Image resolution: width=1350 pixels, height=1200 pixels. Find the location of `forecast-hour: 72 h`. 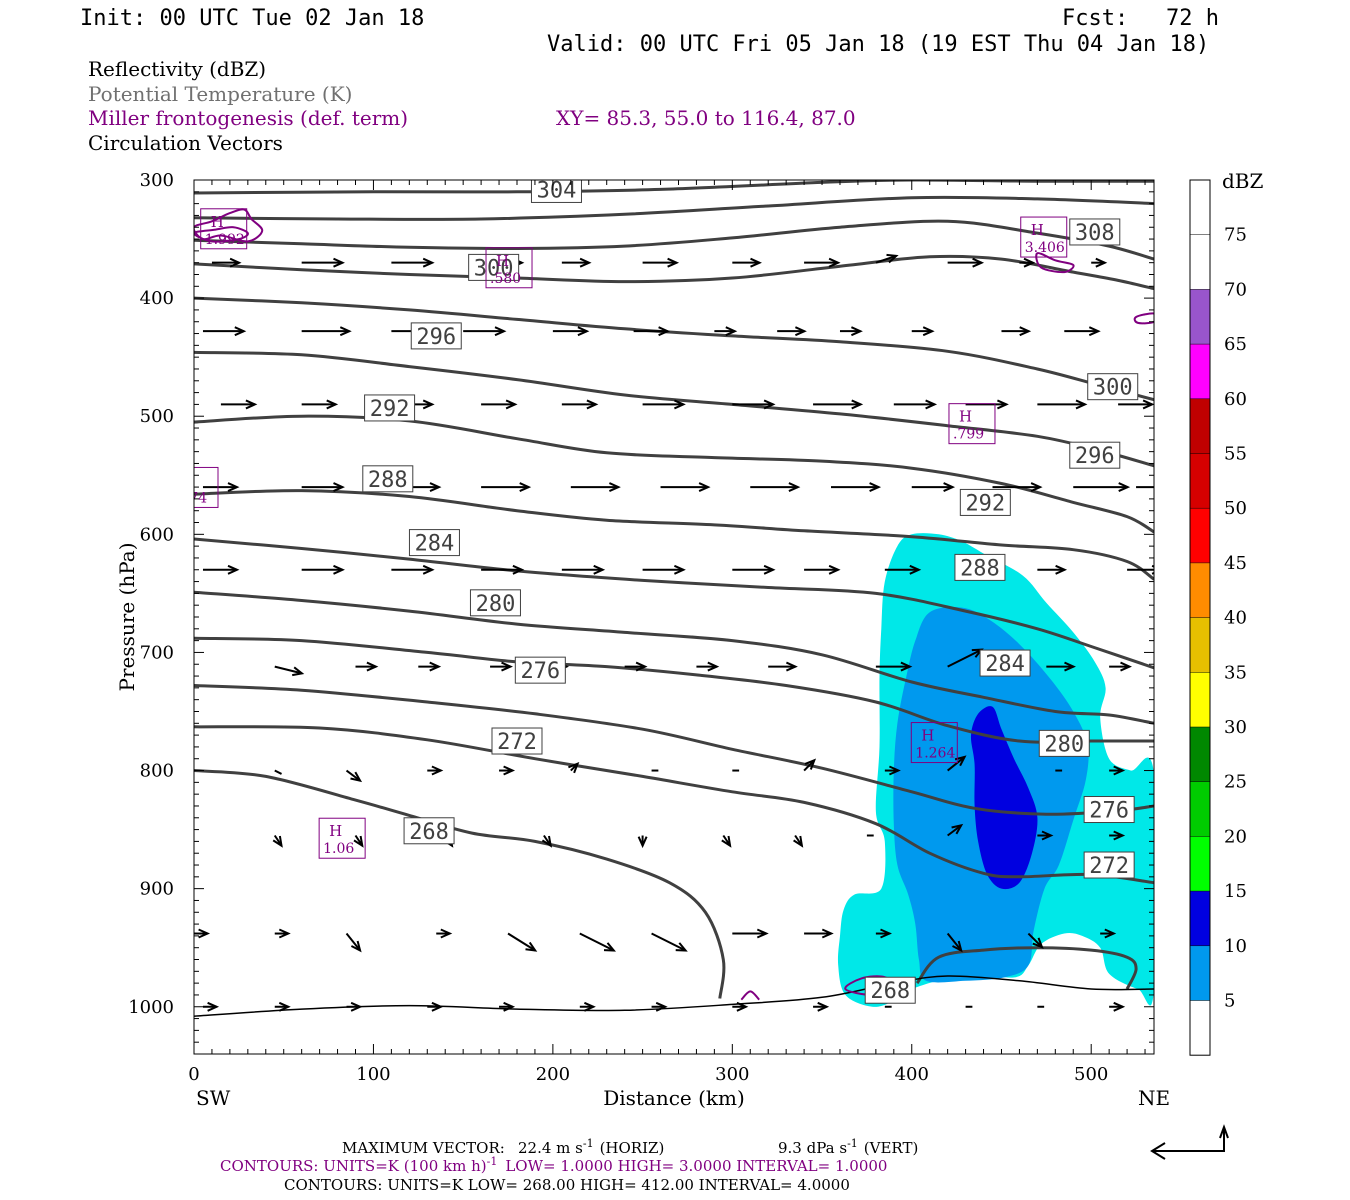

forecast-hour: 72 h is located at coordinates (1192, 18).